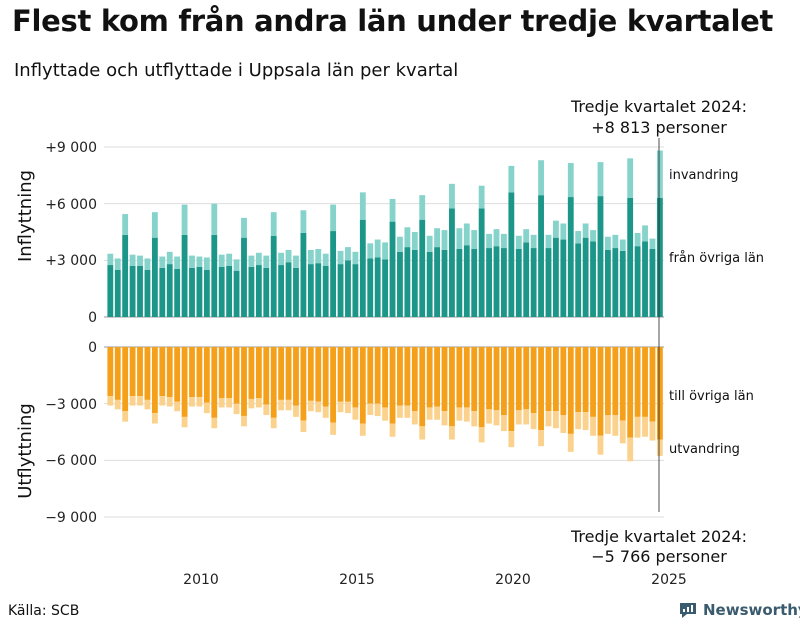 The image size is (800, 625). I want to click on xtick-2025: 2025, so click(669, 580).